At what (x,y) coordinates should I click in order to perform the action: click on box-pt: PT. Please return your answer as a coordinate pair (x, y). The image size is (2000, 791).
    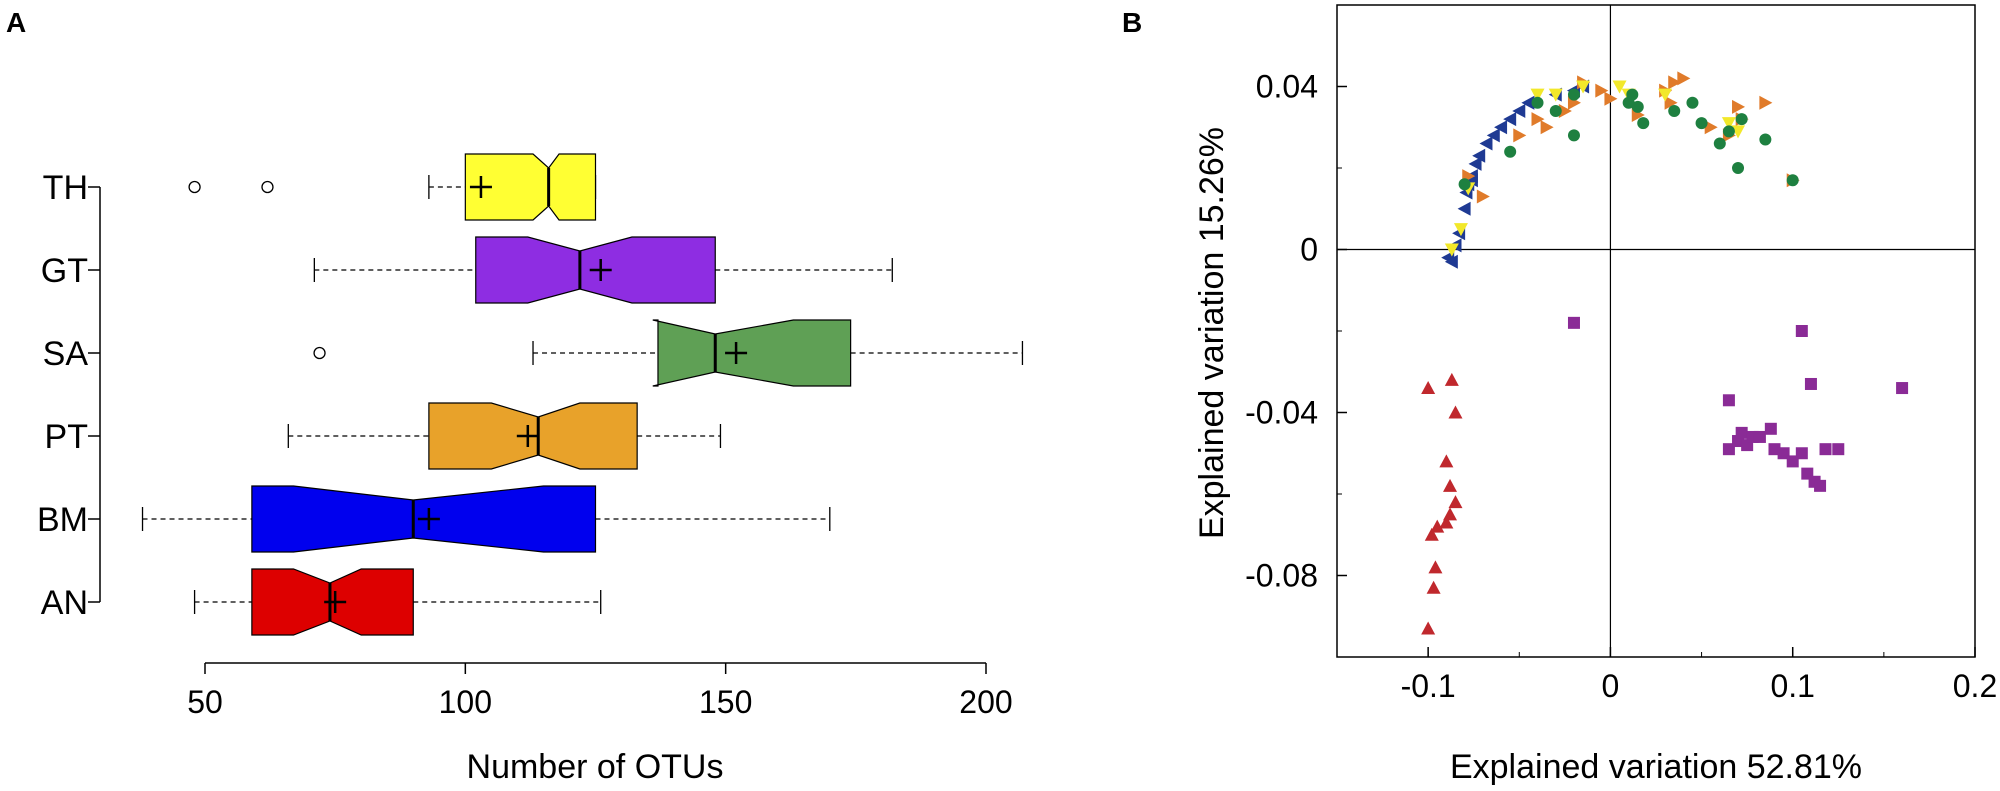
    Looking at the image, I should click on (383, 436).